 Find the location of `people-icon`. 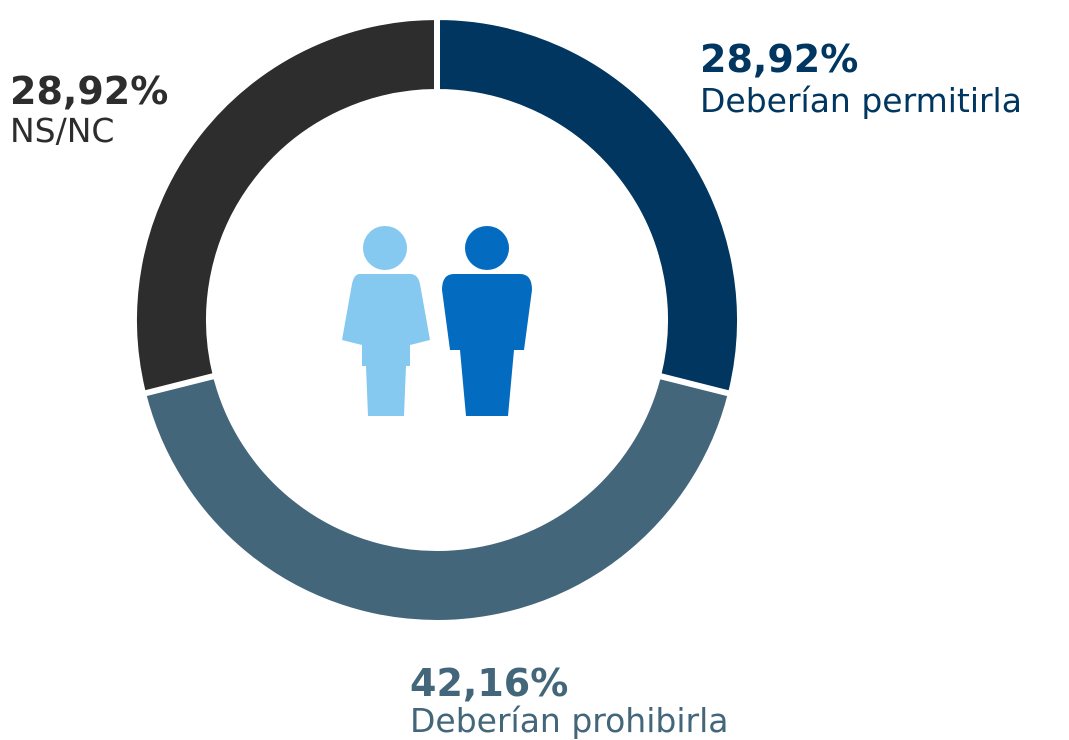

people-icon is located at coordinates (437, 321).